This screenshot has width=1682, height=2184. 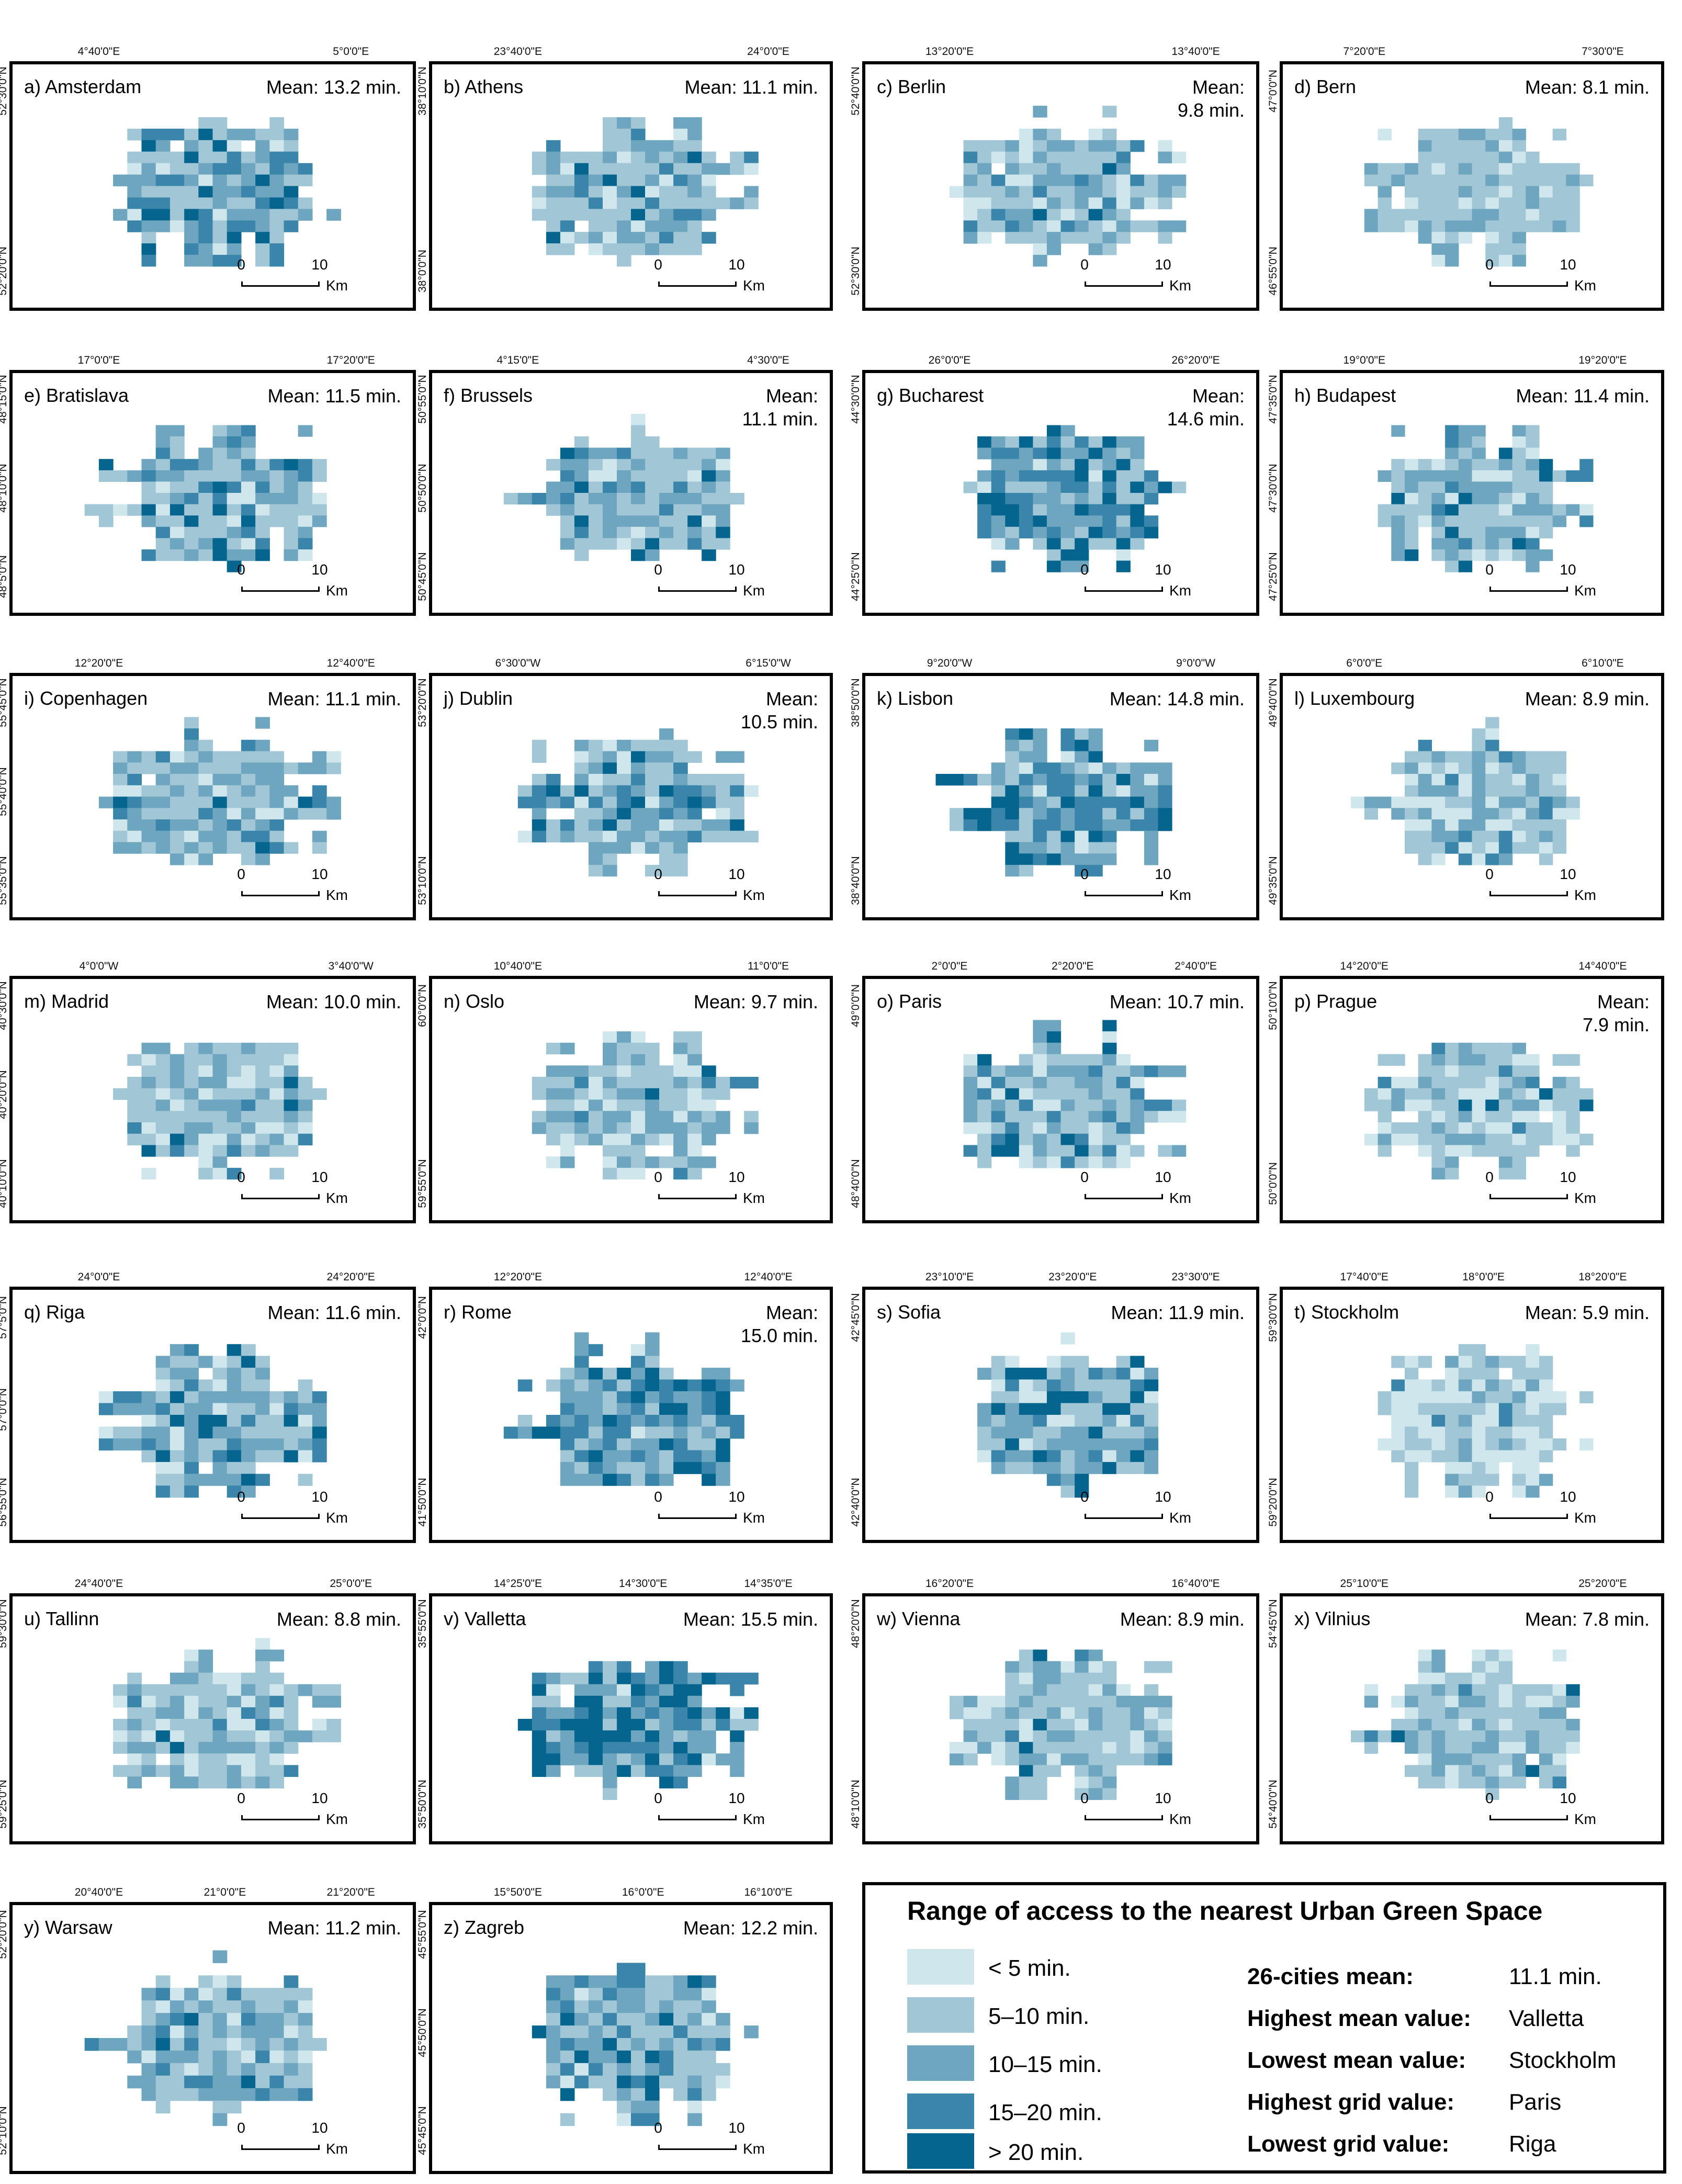 I want to click on map-panel: q) Riga Mean: 11.6 min. 0 10 Km, so click(x=213, y=1415).